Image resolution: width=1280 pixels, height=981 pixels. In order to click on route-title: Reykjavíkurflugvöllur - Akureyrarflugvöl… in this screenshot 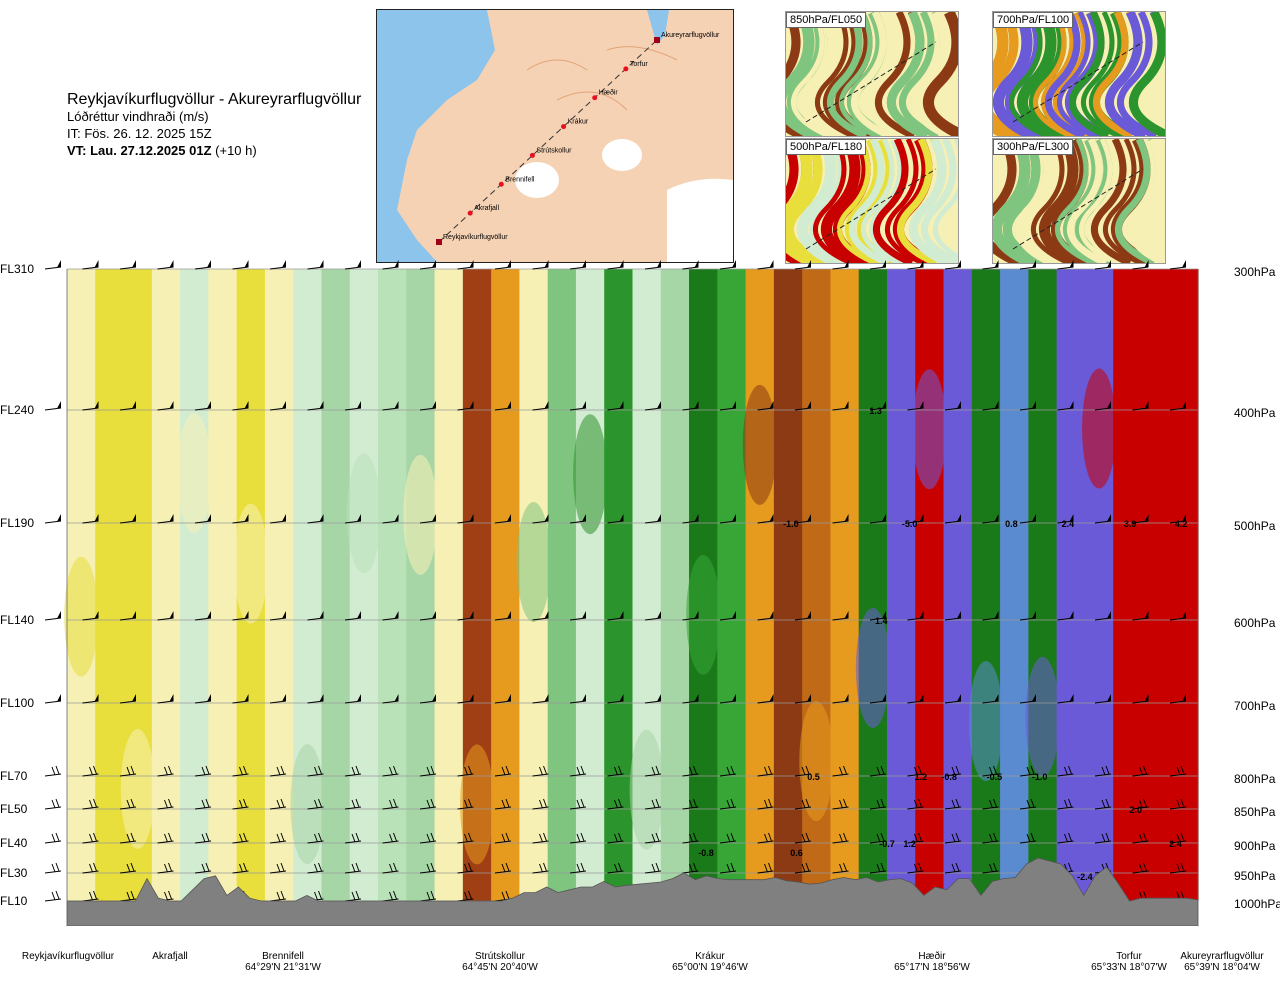, I will do `click(214, 99)`.